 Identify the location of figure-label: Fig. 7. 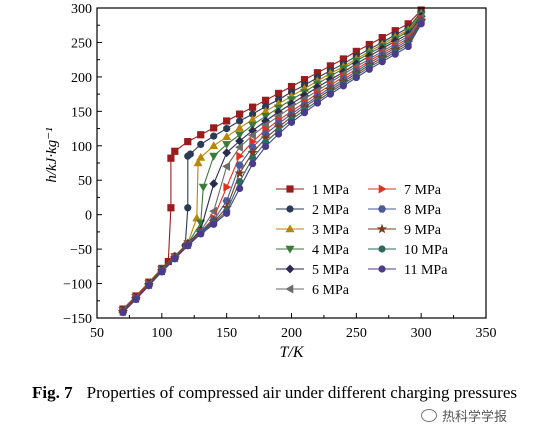
(52, 392).